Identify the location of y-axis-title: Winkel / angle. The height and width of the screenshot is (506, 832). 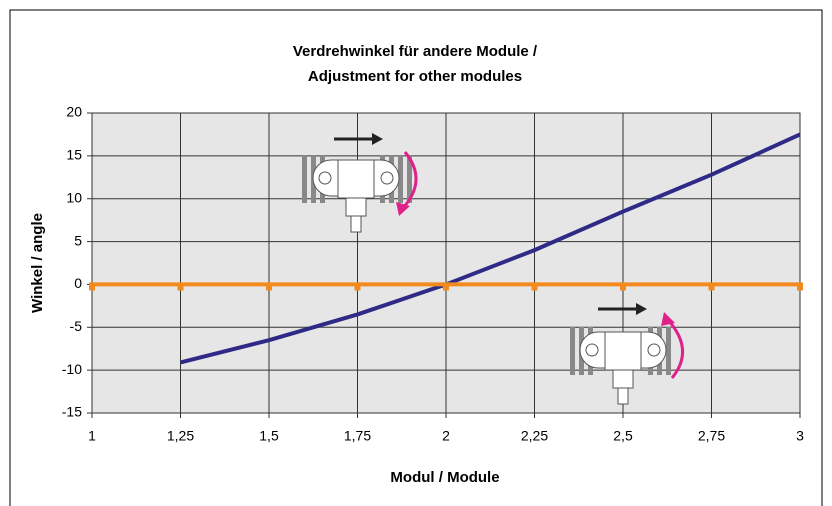
(37, 263).